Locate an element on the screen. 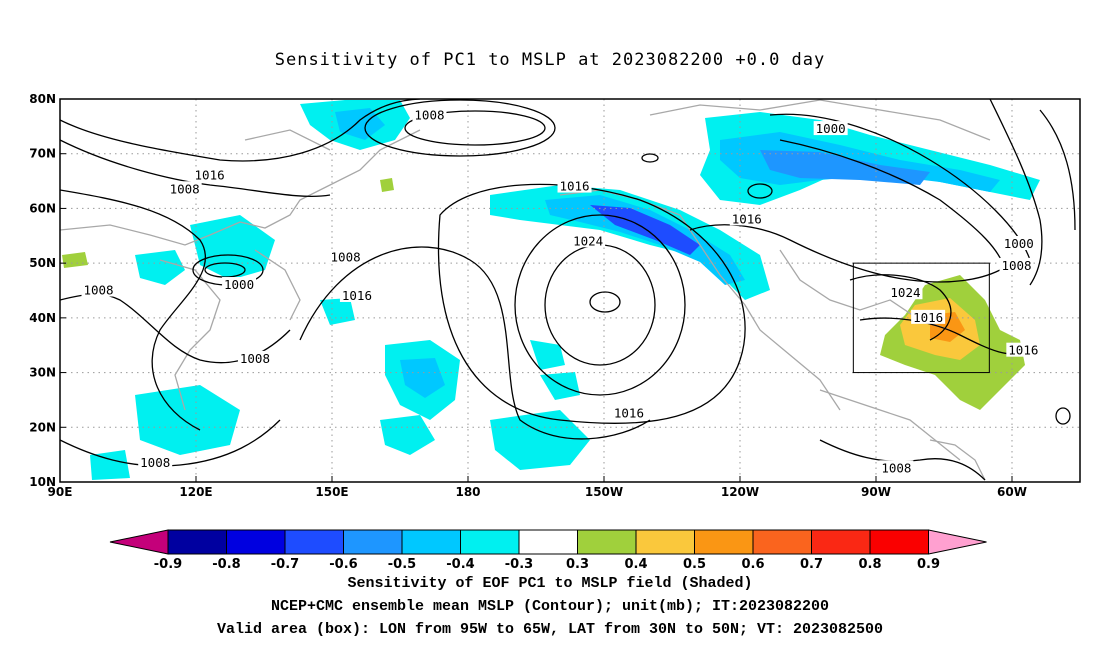 The image size is (1100, 650). colorbar-label: 0.8 is located at coordinates (869, 564).